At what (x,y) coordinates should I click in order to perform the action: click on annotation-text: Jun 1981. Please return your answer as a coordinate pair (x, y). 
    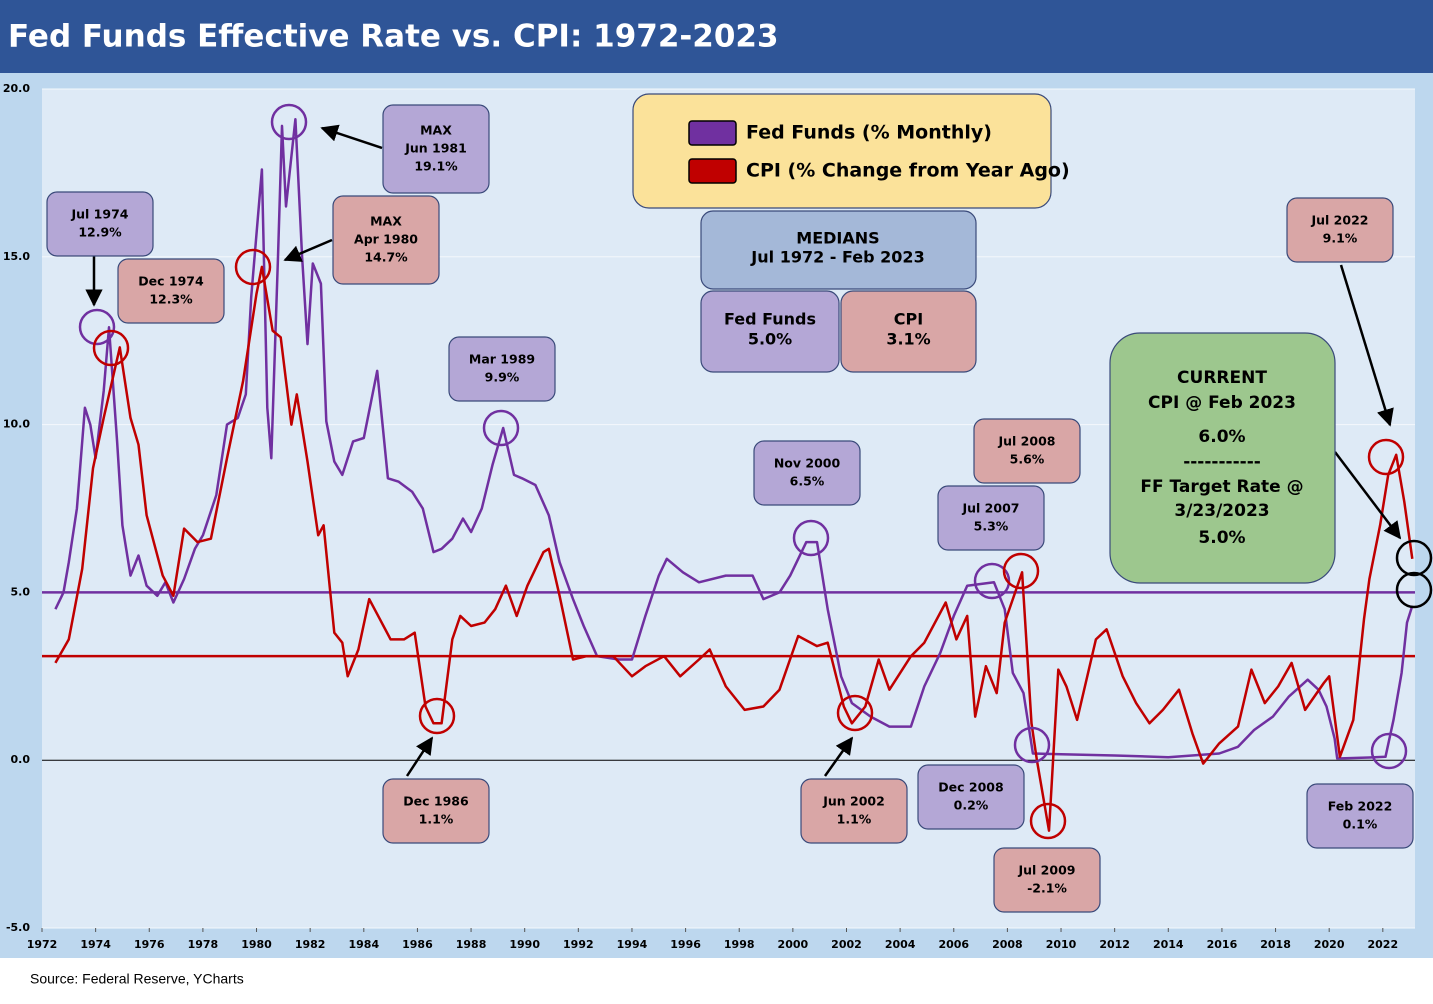
    Looking at the image, I should click on (435, 148).